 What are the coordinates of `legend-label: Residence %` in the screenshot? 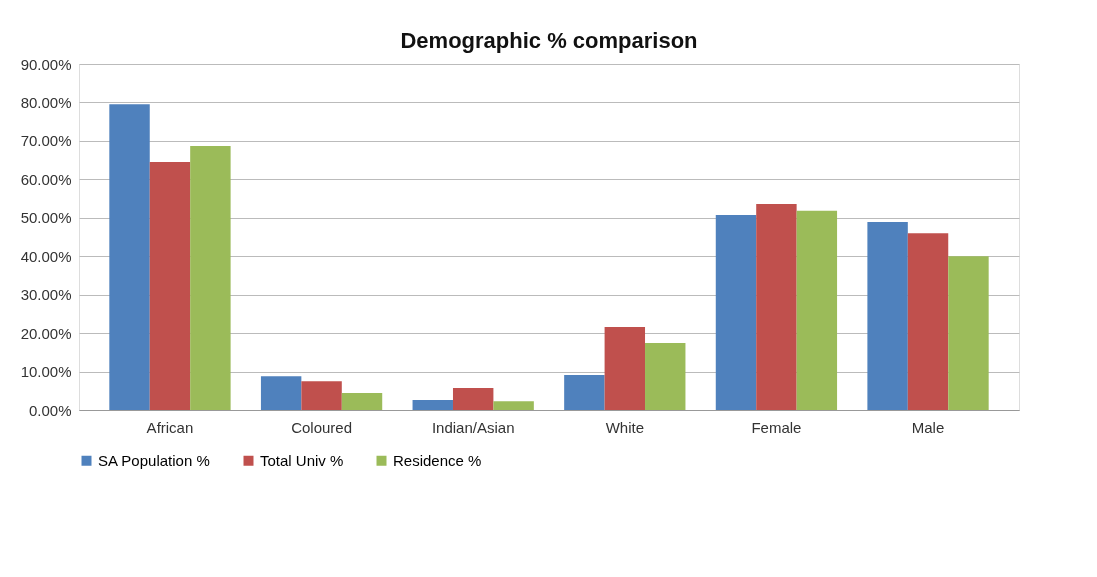 It's located at (437, 460).